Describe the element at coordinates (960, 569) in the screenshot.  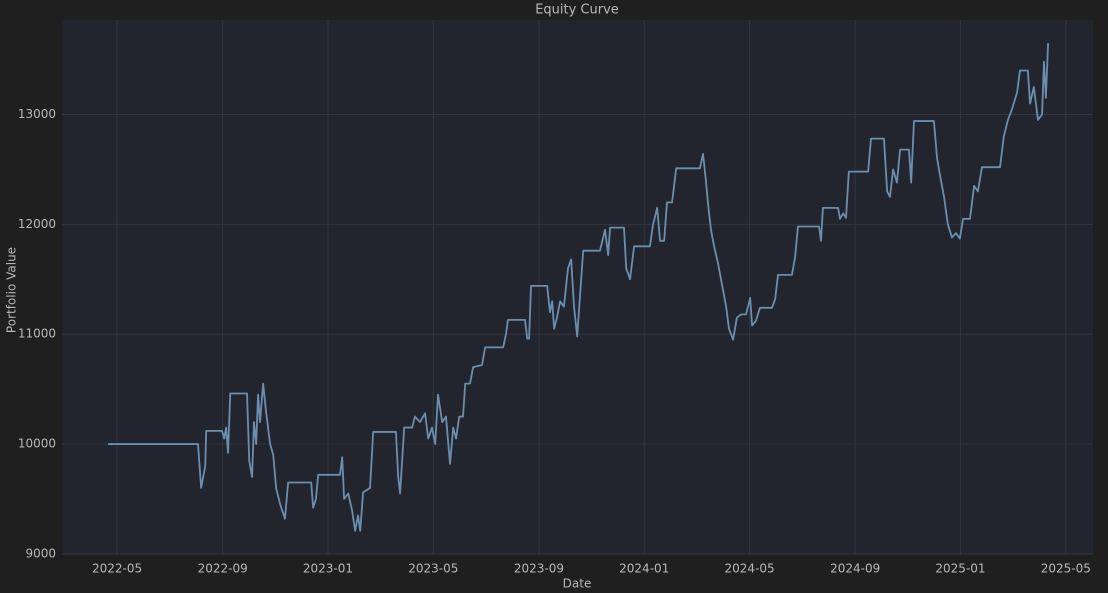
I see `x-tick-label: 2025-01` at that location.